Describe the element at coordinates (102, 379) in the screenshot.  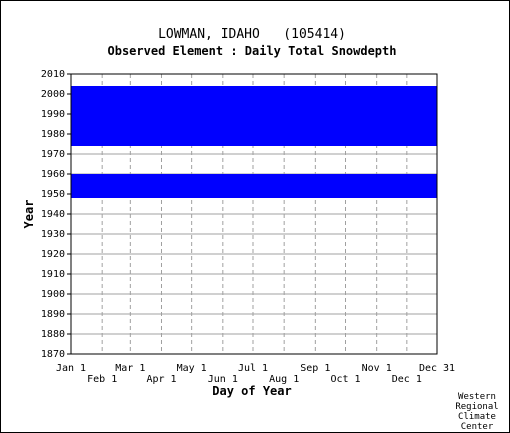
I see `x-tick-label: Feb 1` at that location.